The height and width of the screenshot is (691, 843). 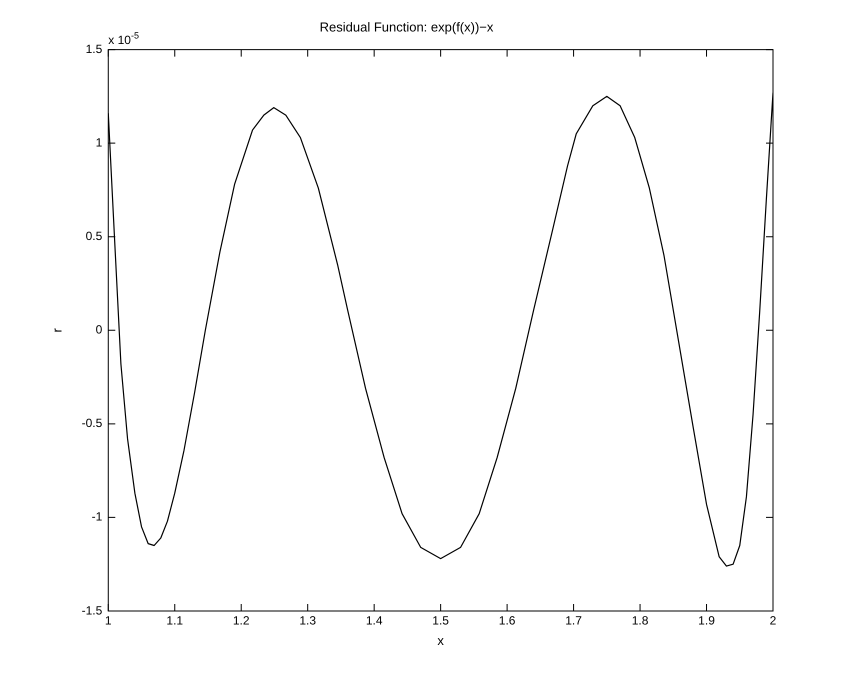 What do you see at coordinates (94, 49) in the screenshot?
I see `y-tick-label: 1.5` at bounding box center [94, 49].